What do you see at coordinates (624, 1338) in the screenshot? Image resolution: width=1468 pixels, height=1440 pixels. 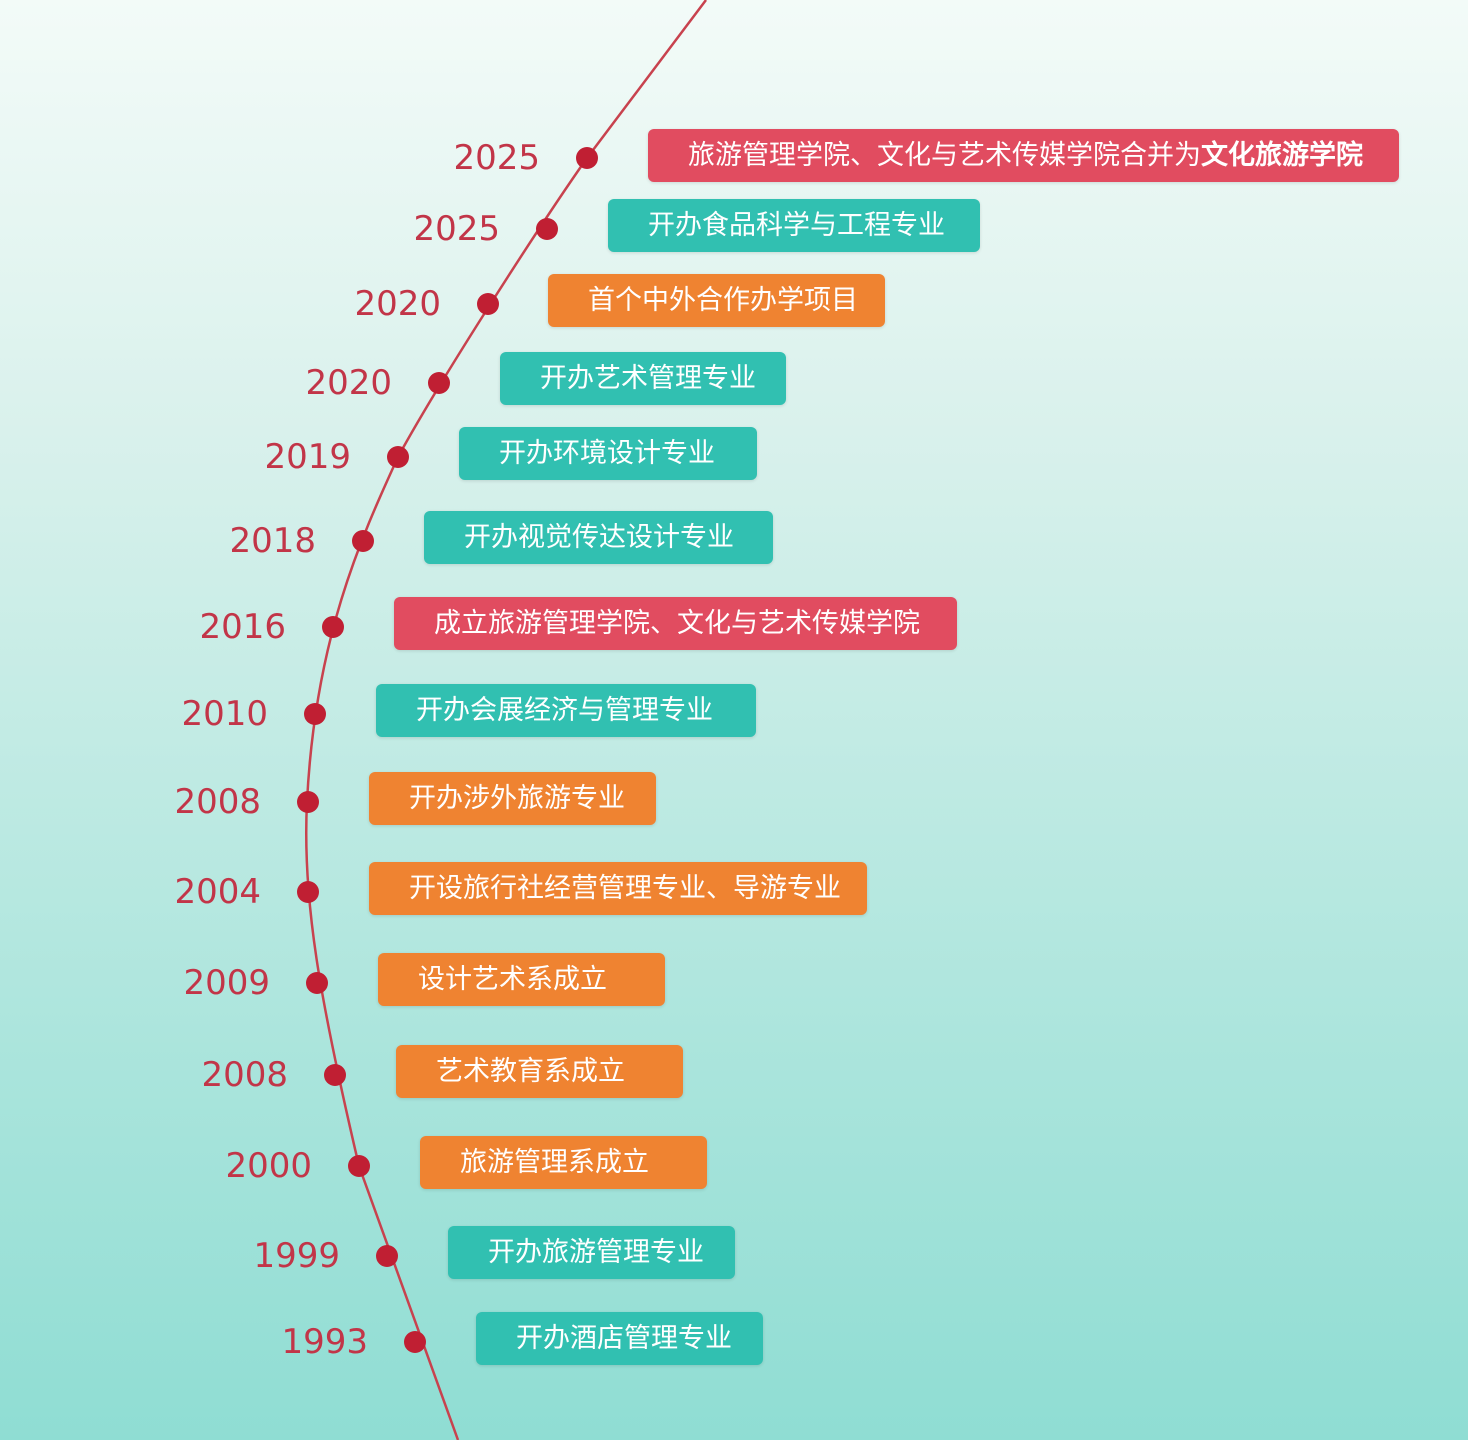 I see `event-text: 开办酒店管理专业` at bounding box center [624, 1338].